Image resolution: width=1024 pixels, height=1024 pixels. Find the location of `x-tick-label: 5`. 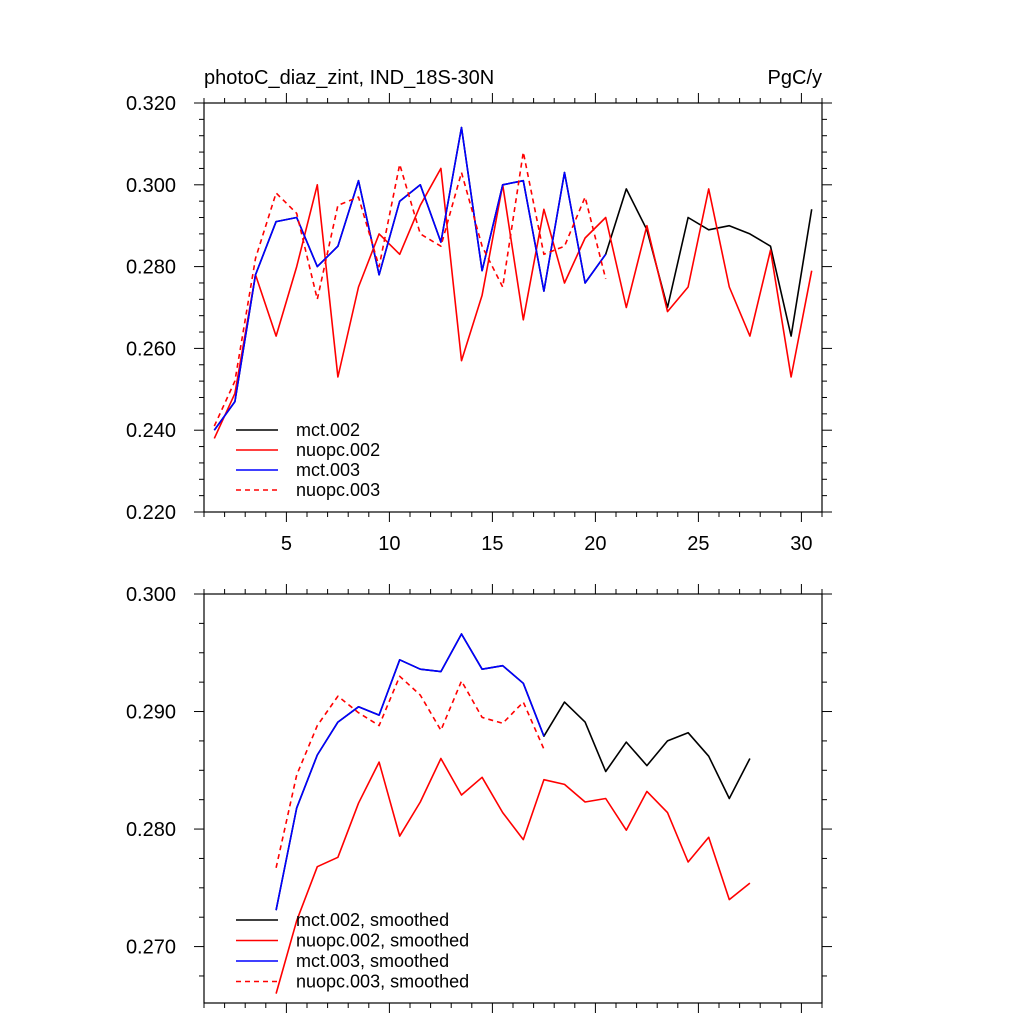

x-tick-label: 5 is located at coordinates (286, 544).